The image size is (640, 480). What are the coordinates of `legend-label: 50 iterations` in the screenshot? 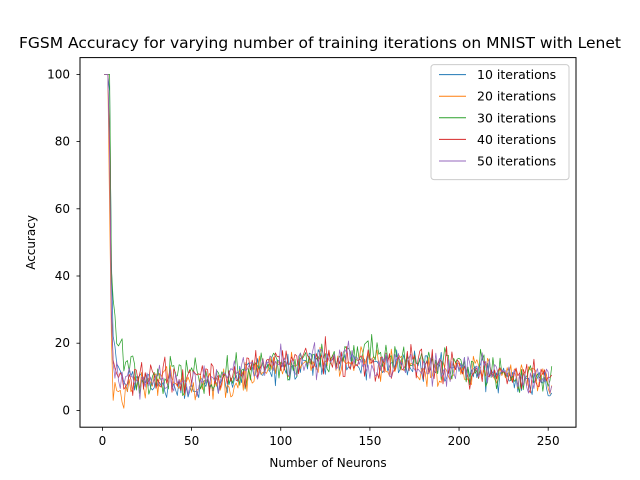 It's located at (516, 161).